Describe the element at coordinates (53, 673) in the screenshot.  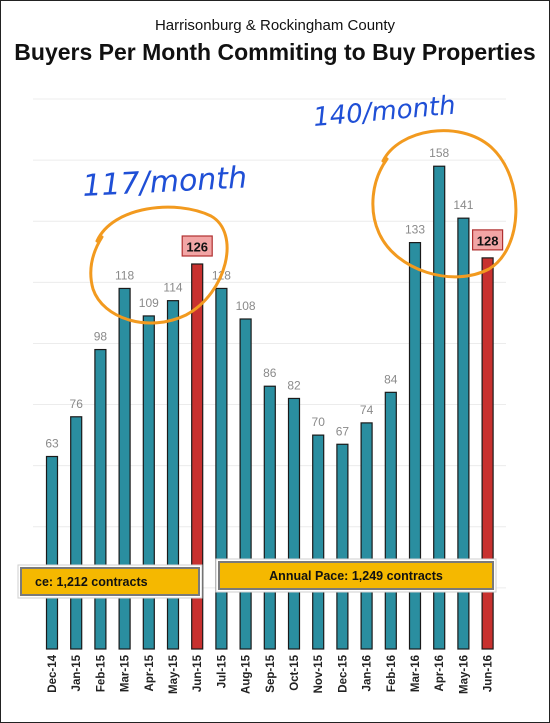
I see `tick-label-dec-14: Dec-14` at that location.